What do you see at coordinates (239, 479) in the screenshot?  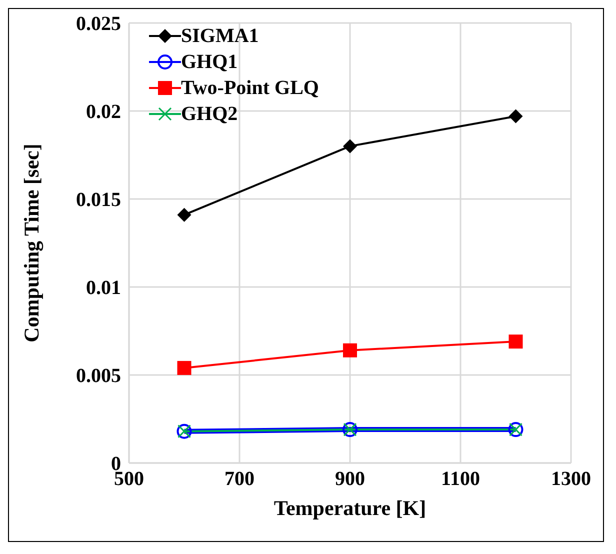 I see `x-tick-label: 700` at bounding box center [239, 479].